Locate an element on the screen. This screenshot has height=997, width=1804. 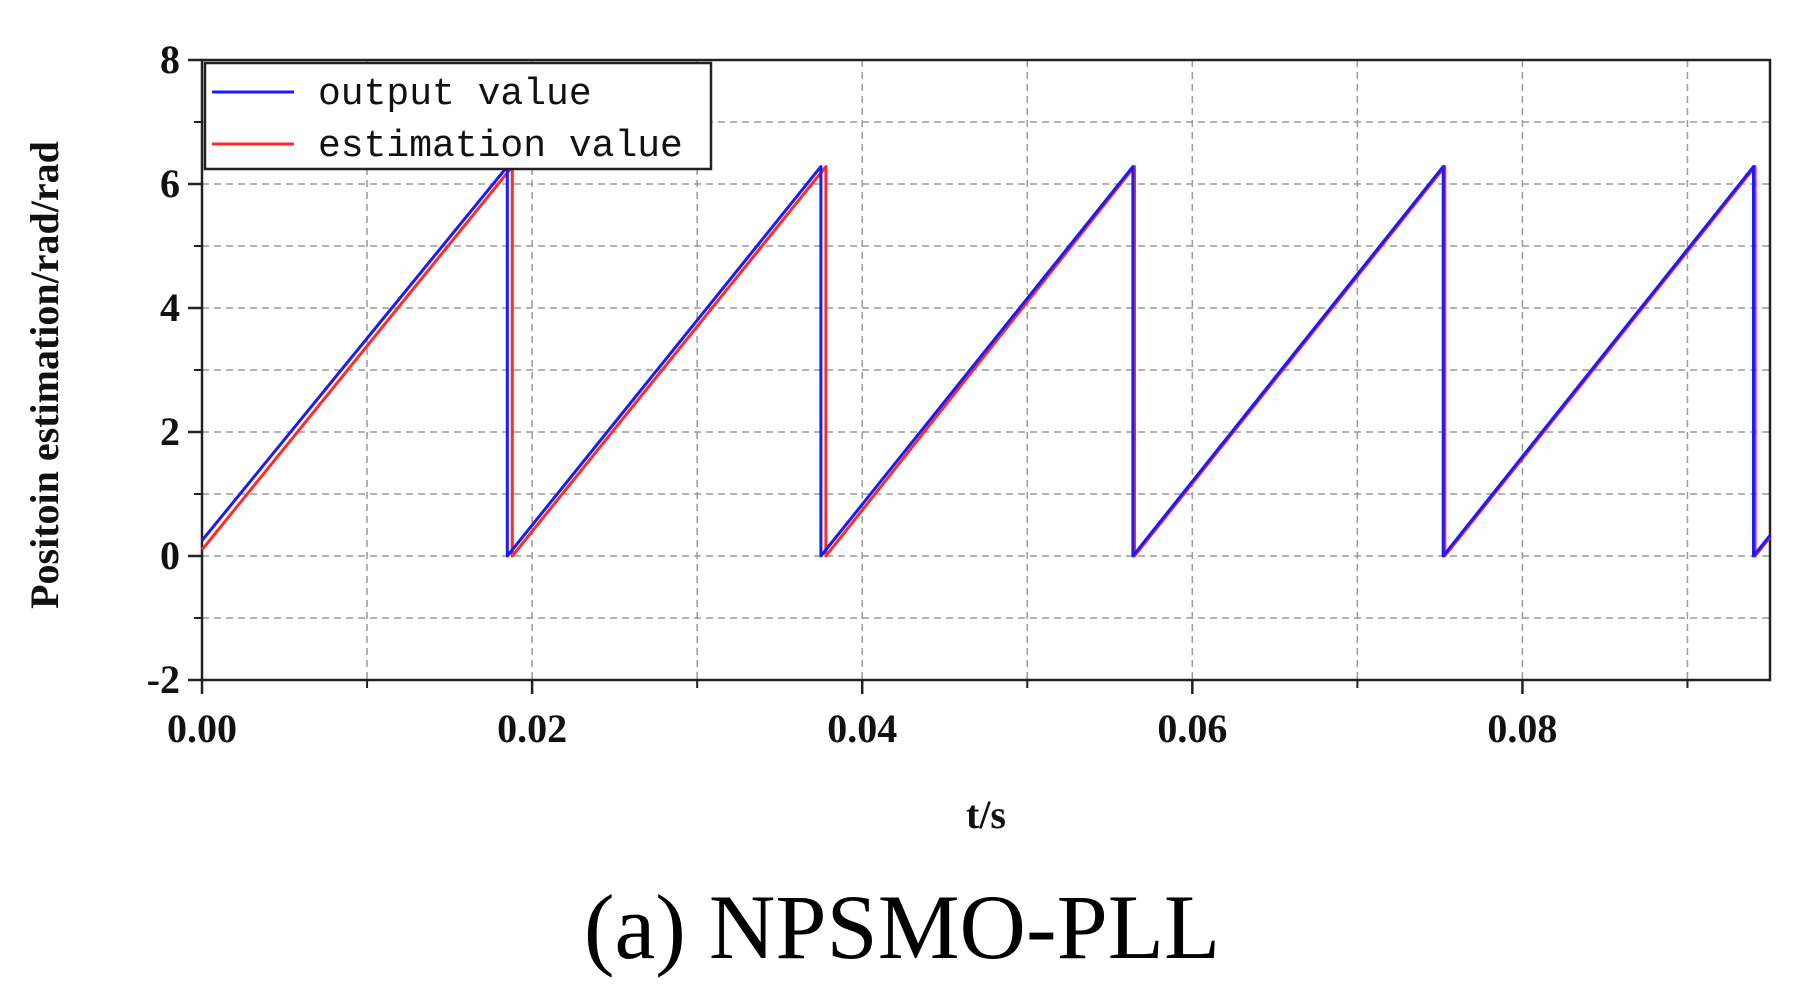
x-tick-label: 0.02 is located at coordinates (532, 728).